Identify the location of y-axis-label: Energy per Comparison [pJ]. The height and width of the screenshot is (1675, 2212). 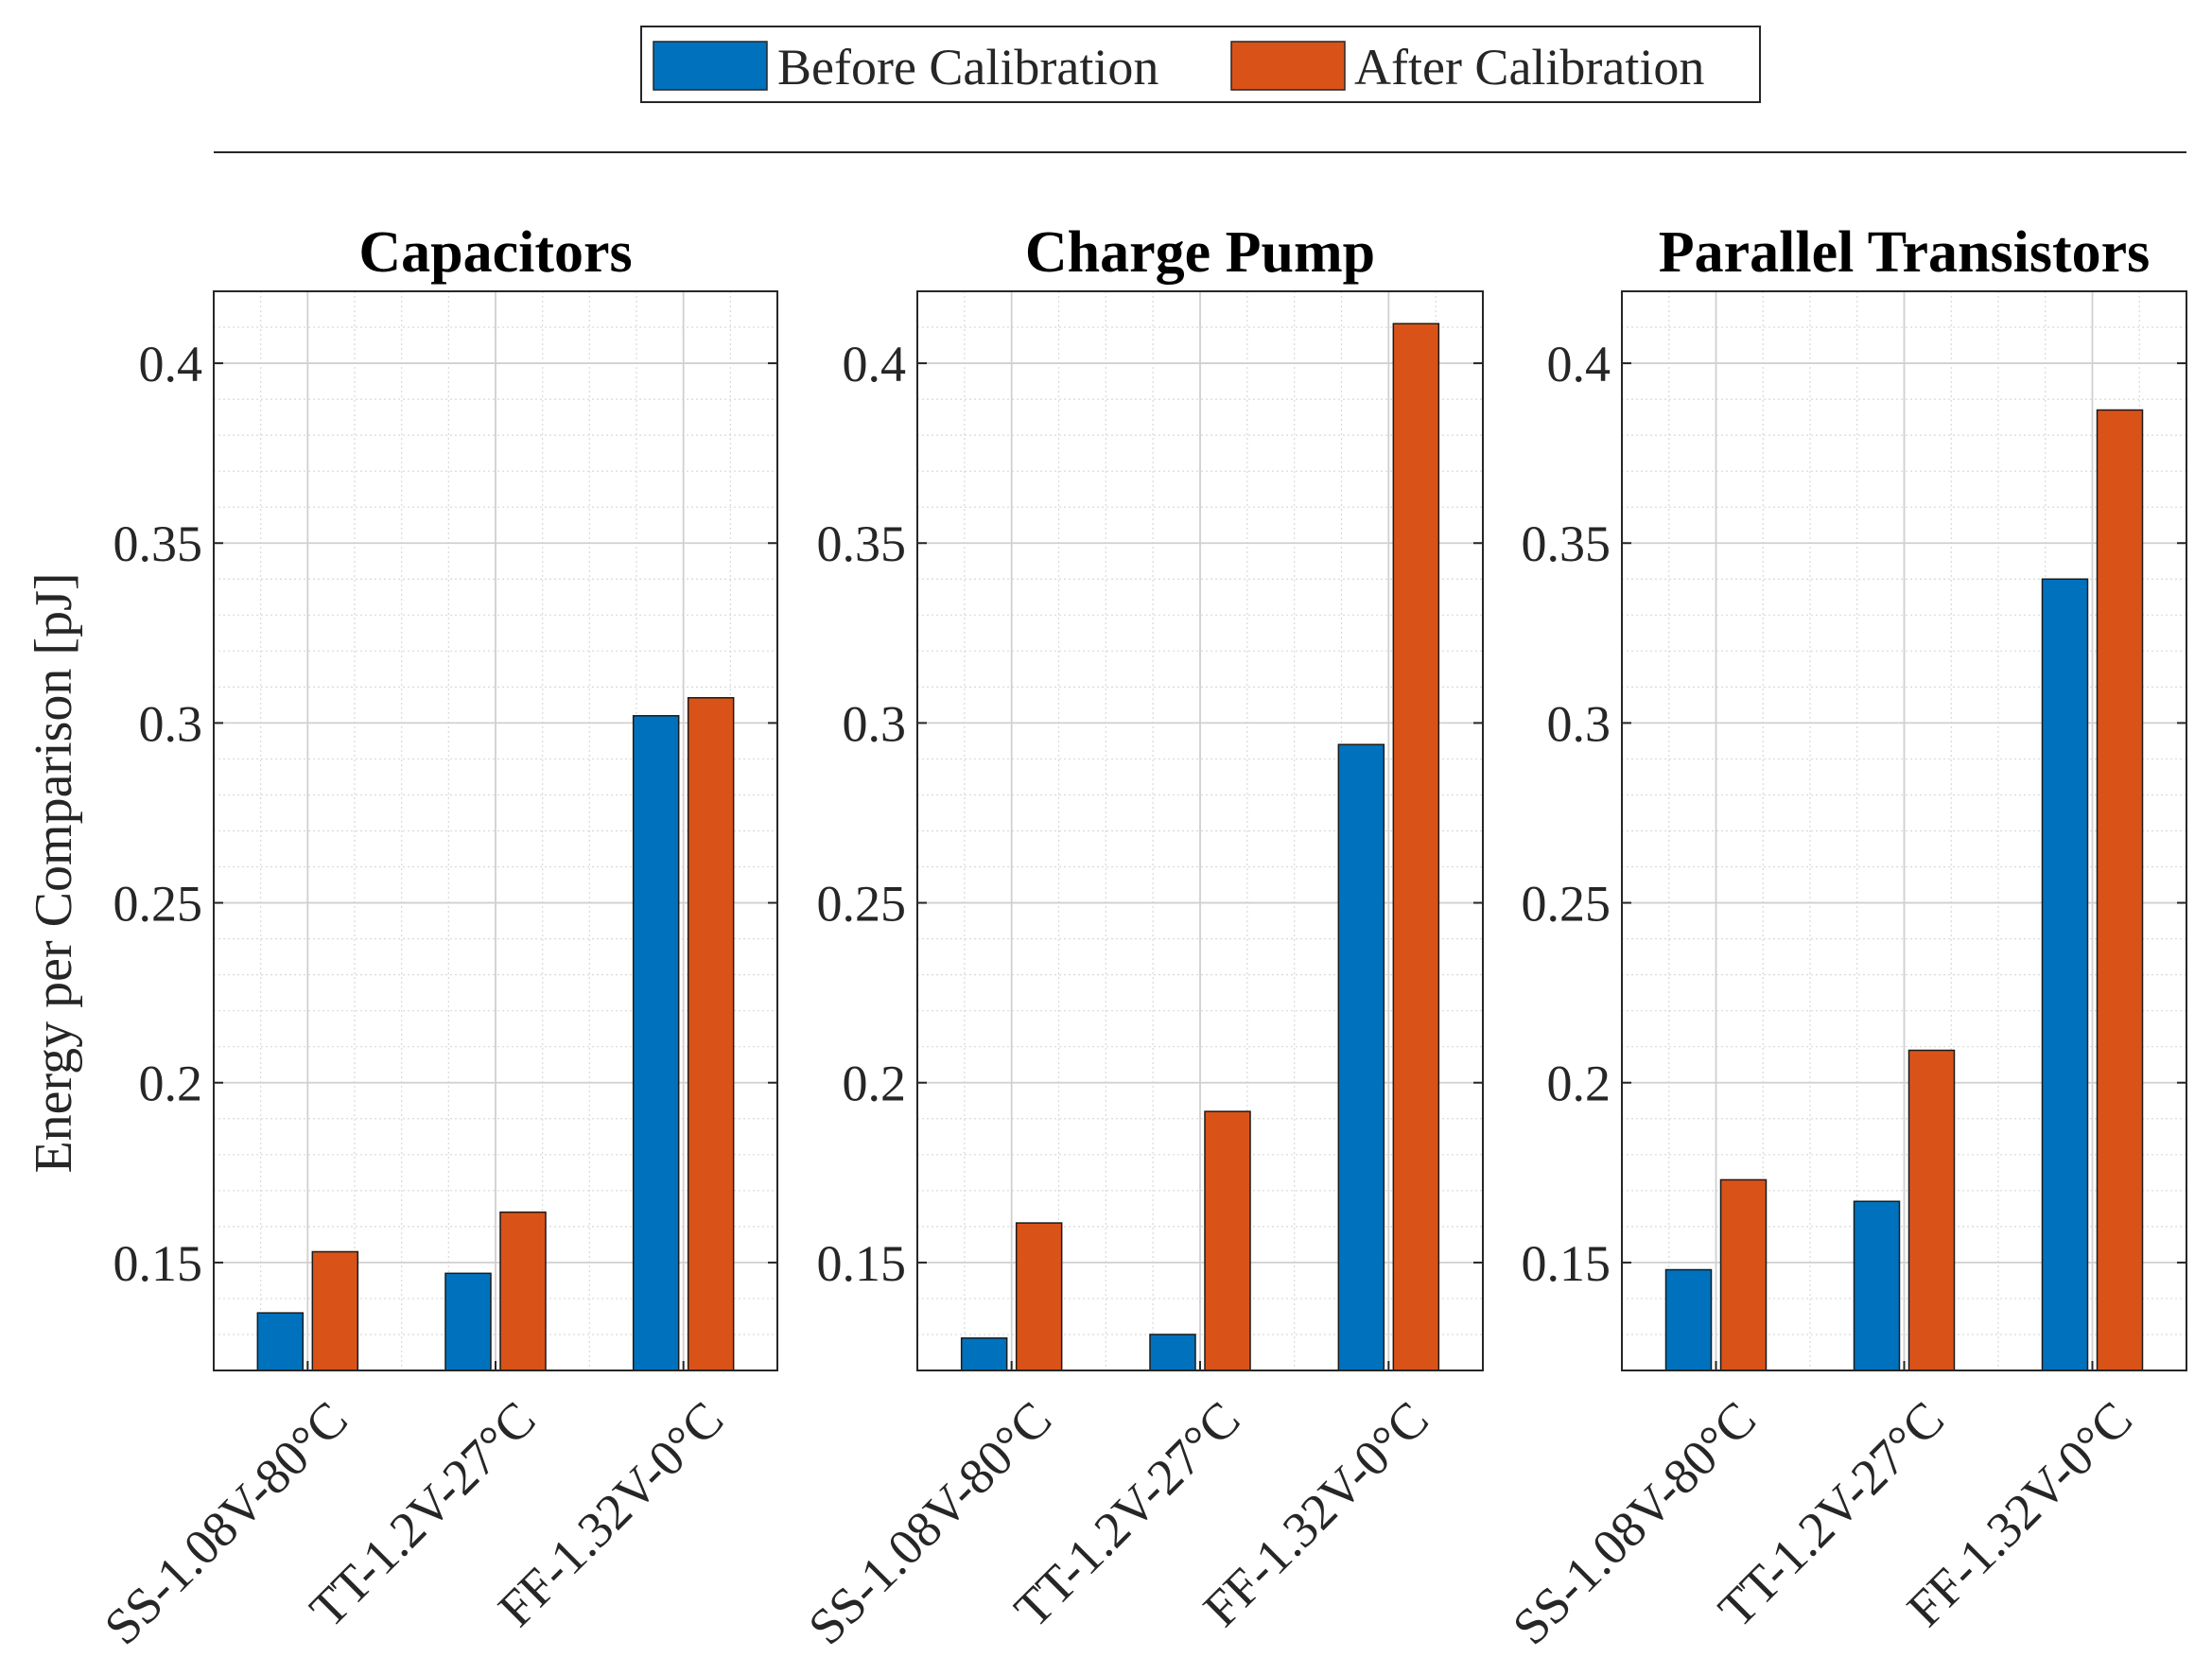
(54, 872).